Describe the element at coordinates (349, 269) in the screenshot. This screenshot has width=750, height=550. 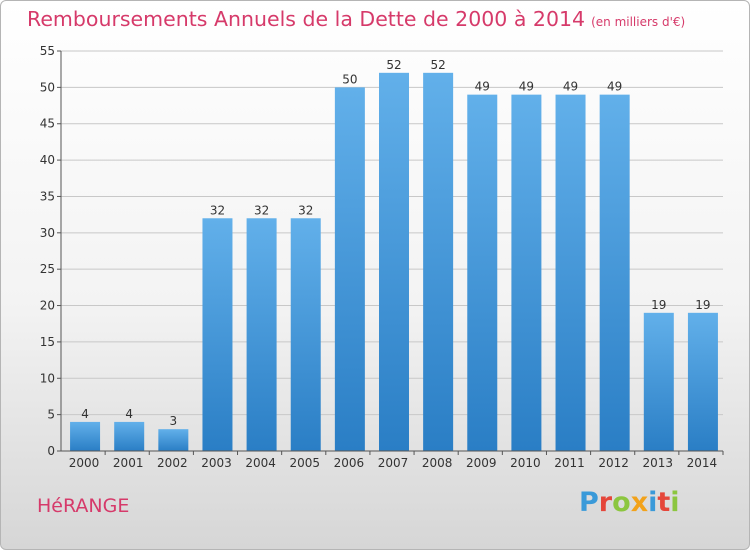
I see `bar-2006` at that location.